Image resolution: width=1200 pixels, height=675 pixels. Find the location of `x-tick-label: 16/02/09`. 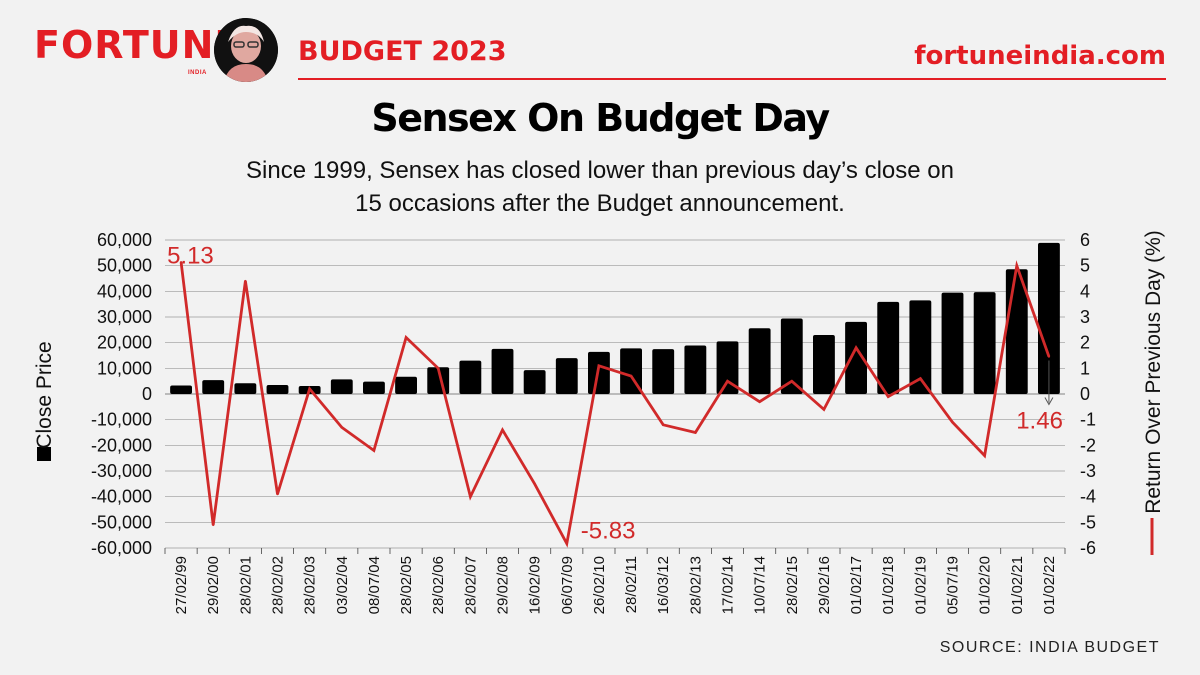

x-tick-label: 16/02/09 is located at coordinates (535, 585).